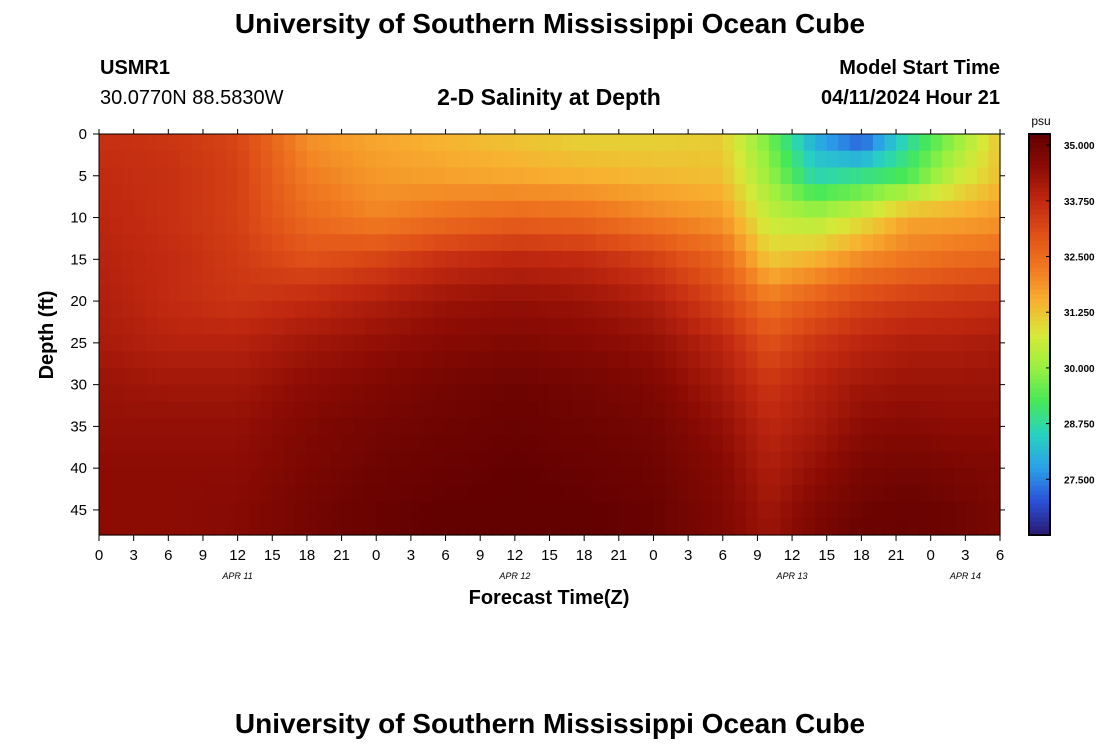  Describe the element at coordinates (78, 468) in the screenshot. I see `y-tick-label: 40` at that location.